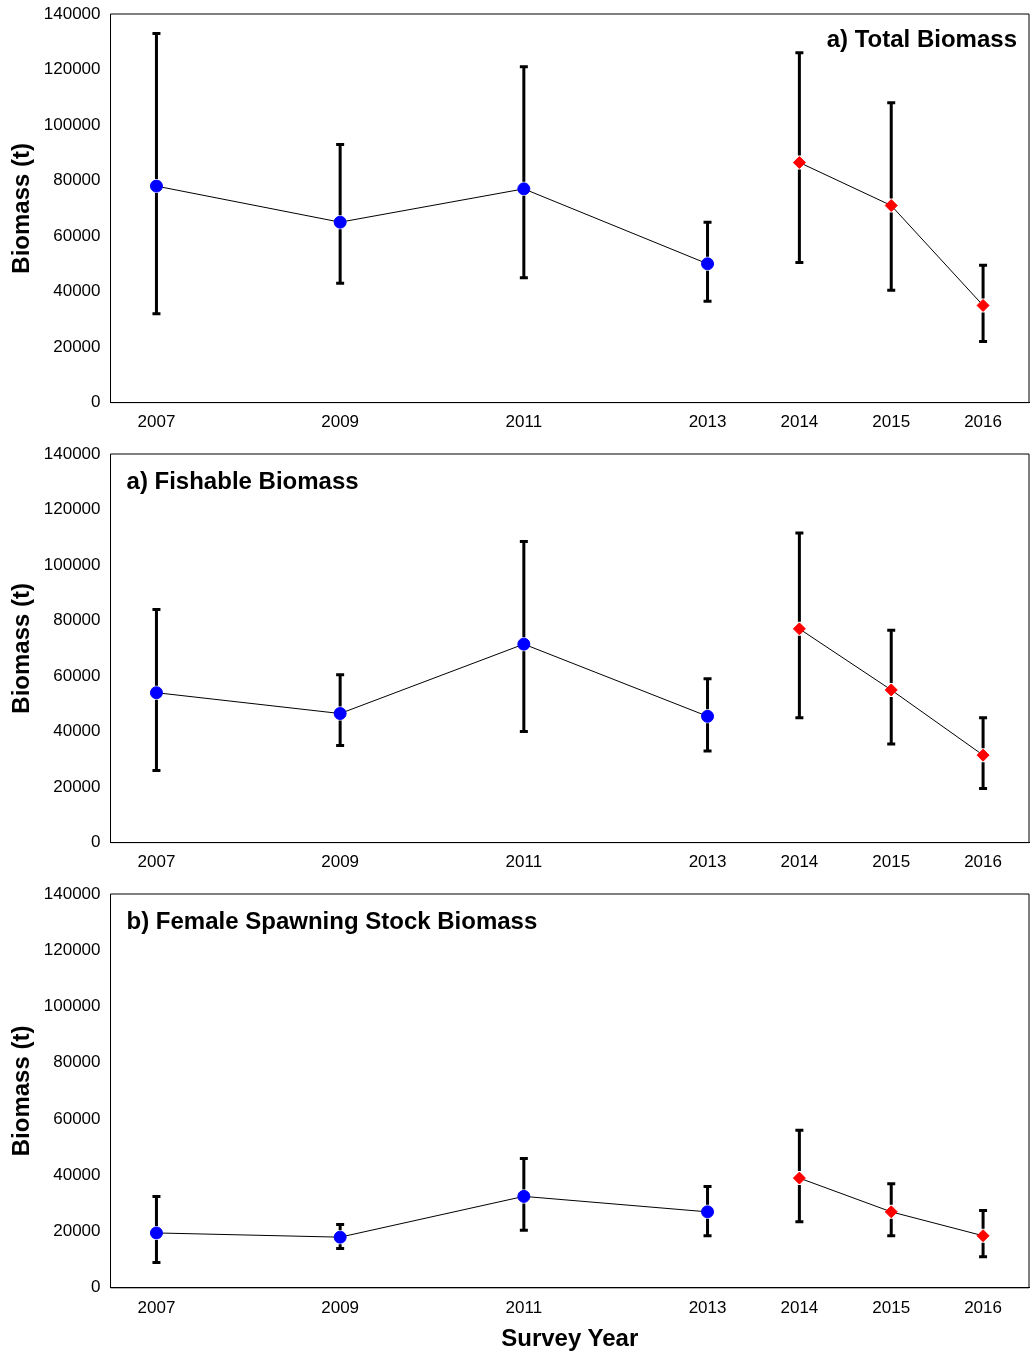 The image size is (1036, 1367). What do you see at coordinates (921, 38) in the screenshot?
I see `text: a) Total Biomass` at bounding box center [921, 38].